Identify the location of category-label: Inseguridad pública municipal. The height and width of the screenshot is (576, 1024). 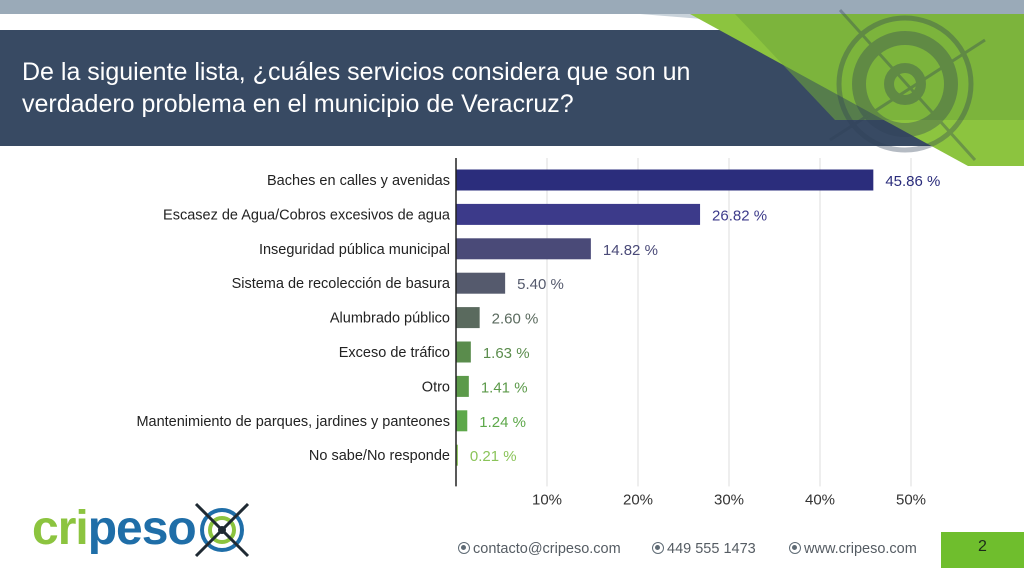
(354, 250).